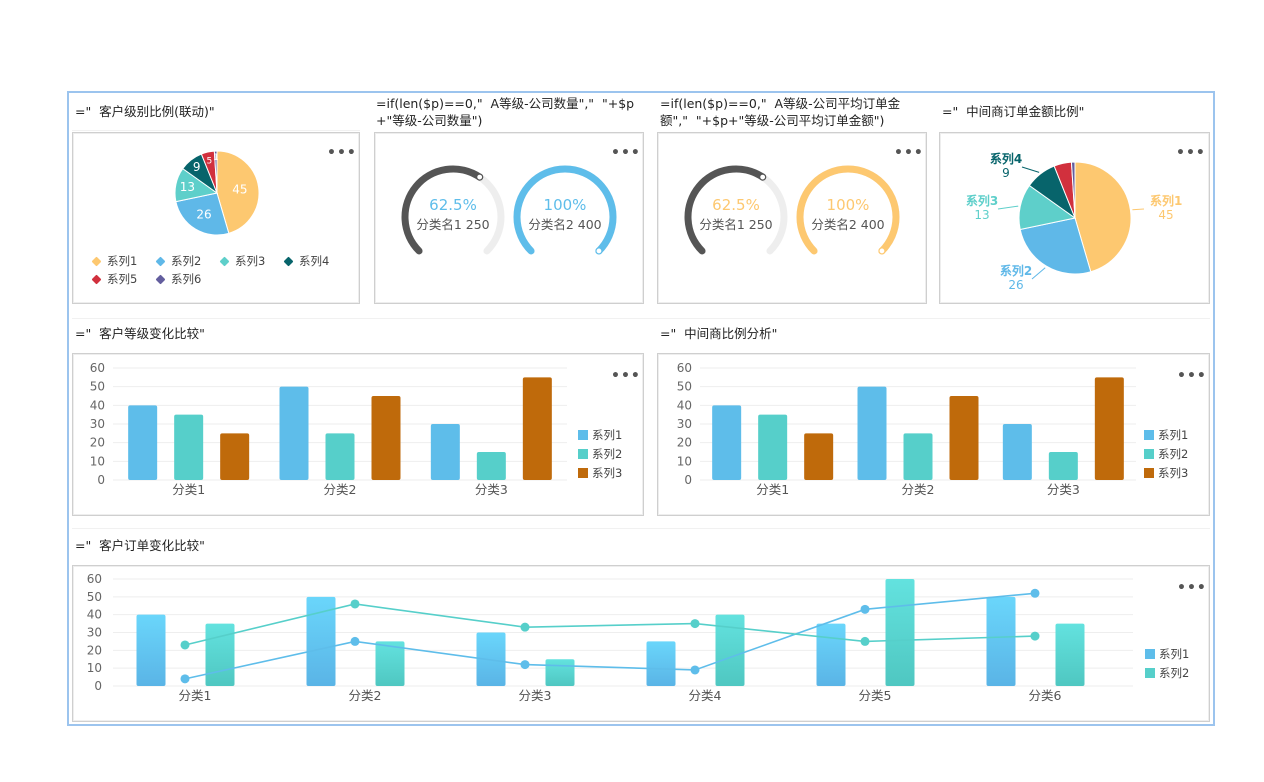 The image size is (1264, 782). Describe the element at coordinates (792, 210) in the screenshot. I see `gauge-chart: 62.5% 分类名1 250 100% 分类名2 400` at that location.